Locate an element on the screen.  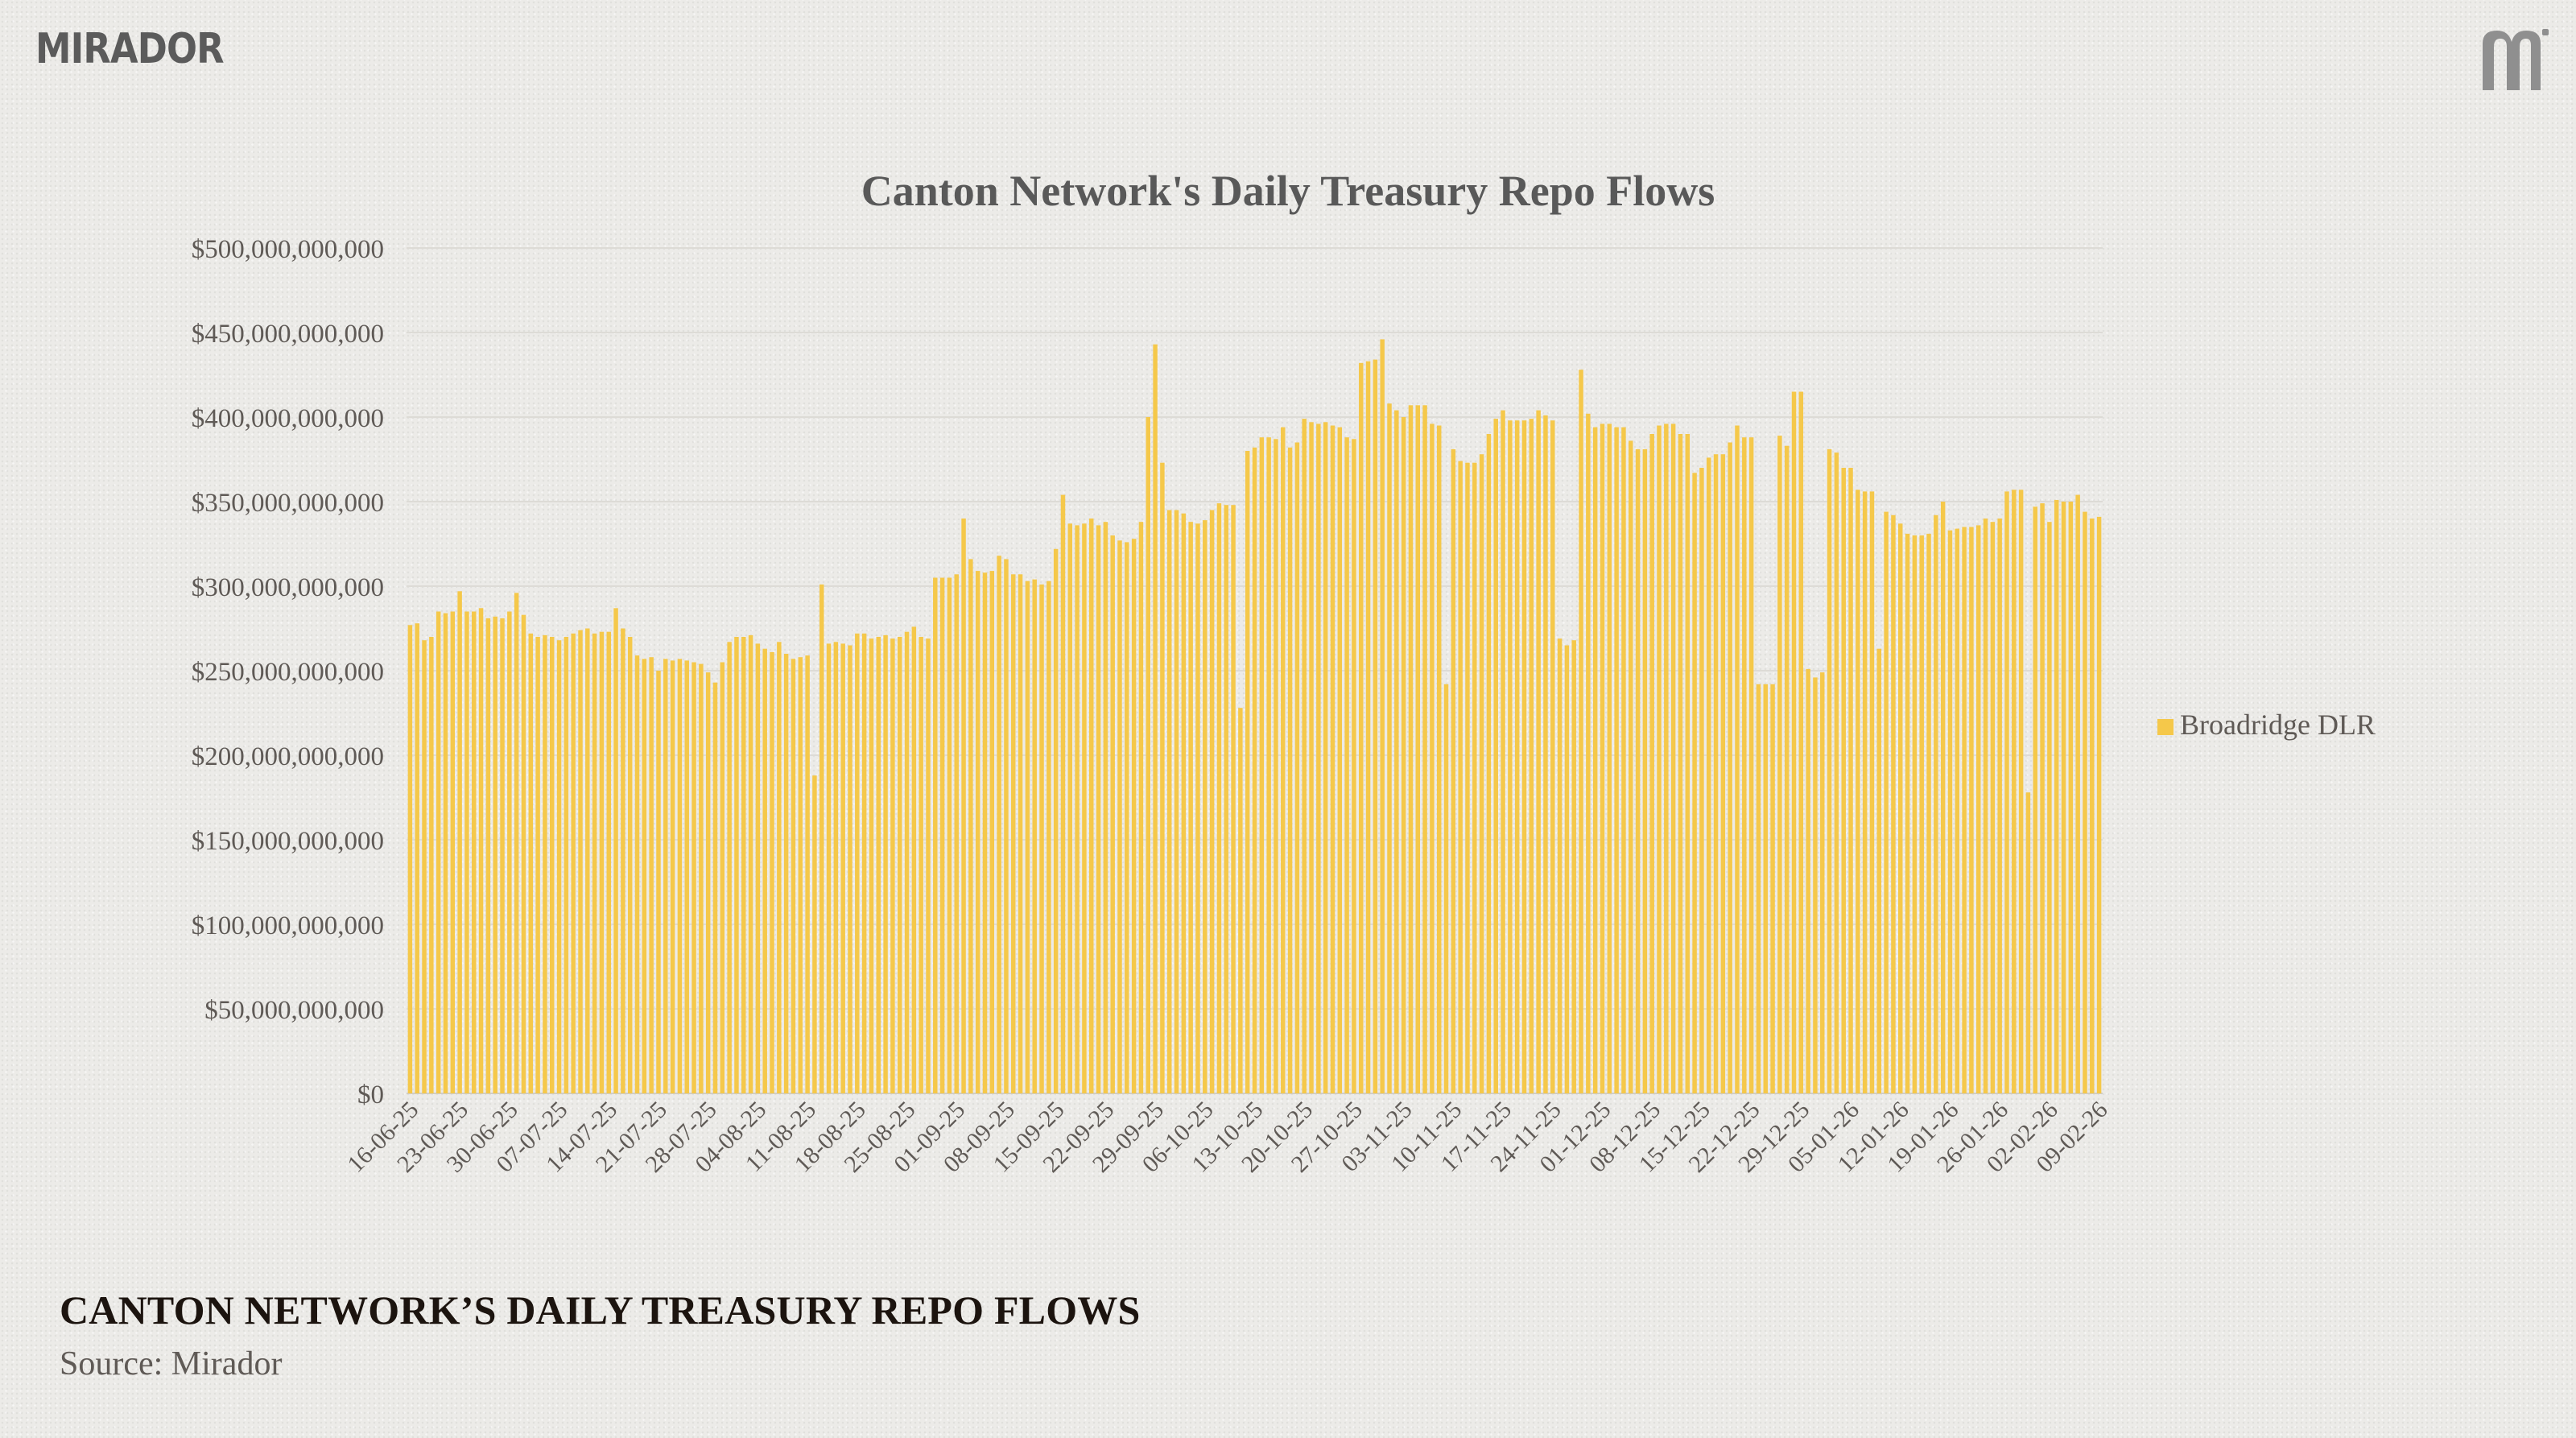
y-tick-label: $450,000,000,000 is located at coordinates (288, 334).